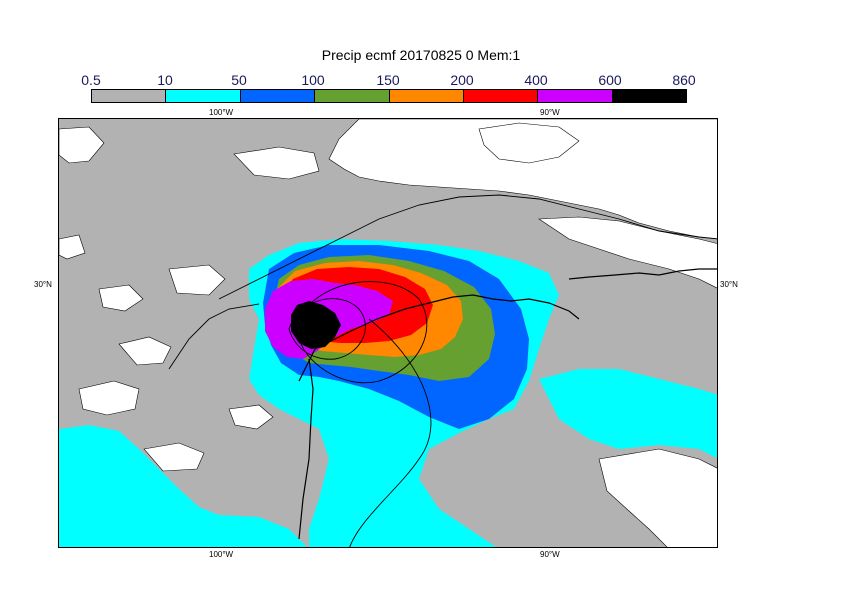 The height and width of the screenshot is (596, 842). Describe the element at coordinates (221, 112) in the screenshot. I see `lon-label-top: 100°W` at that location.